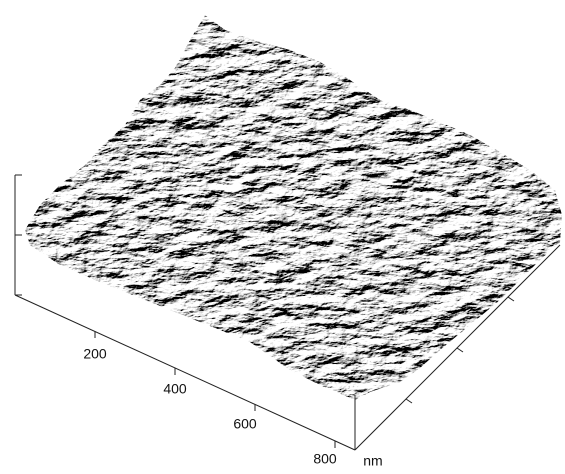  Describe the element at coordinates (372, 461) in the screenshot. I see `unit-label: nm` at that location.